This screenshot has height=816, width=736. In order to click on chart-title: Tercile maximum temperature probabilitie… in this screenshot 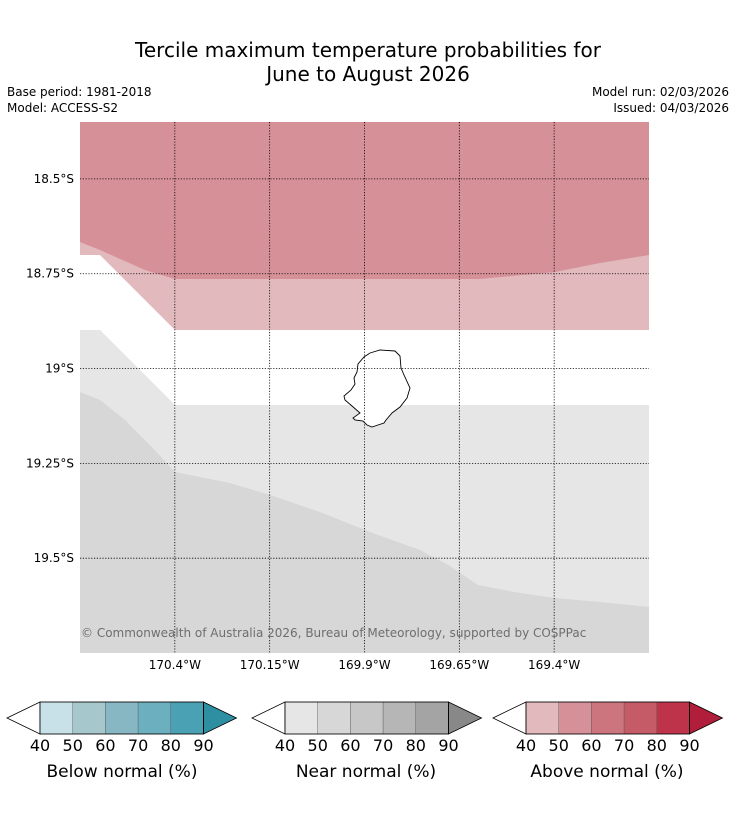, I will do `click(368, 62)`.